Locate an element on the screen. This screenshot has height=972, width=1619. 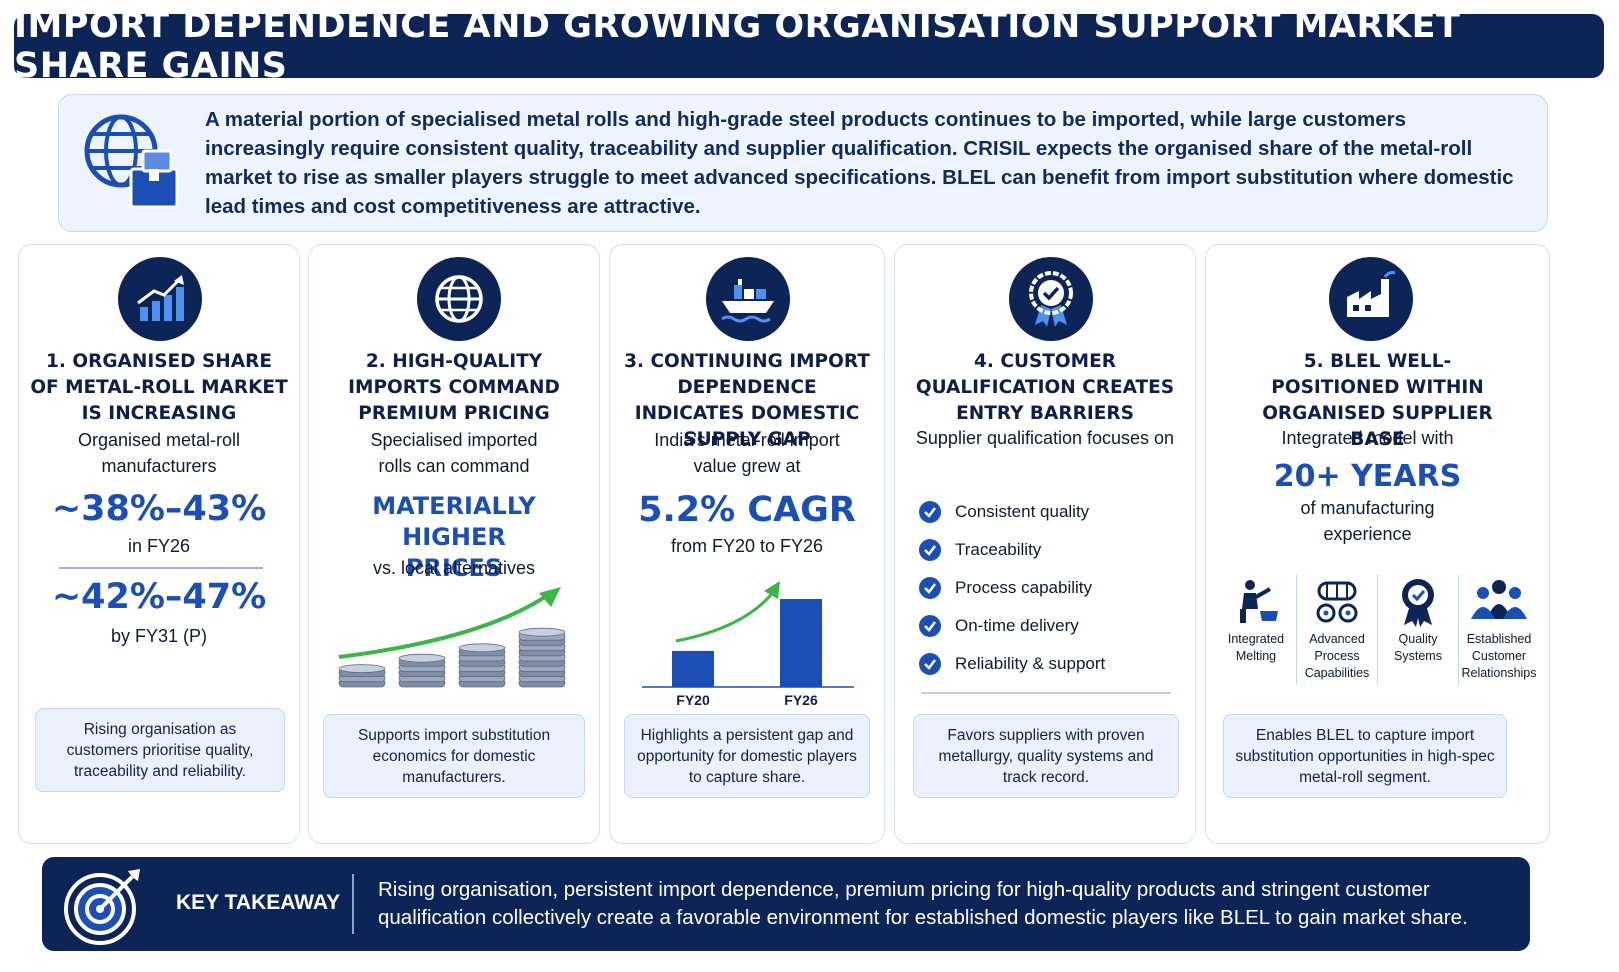
check-item-label: On-time delivery is located at coordinates (1017, 625).